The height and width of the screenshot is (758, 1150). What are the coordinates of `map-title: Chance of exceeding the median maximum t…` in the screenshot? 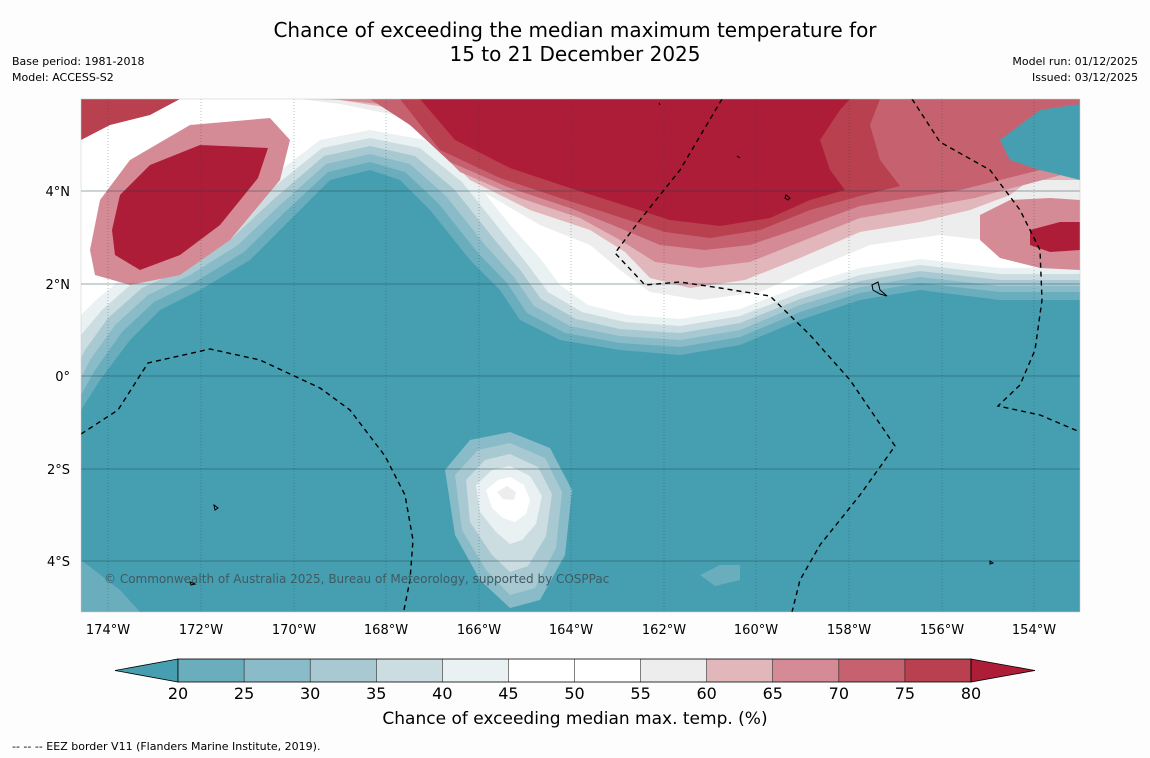 It's located at (575, 42).